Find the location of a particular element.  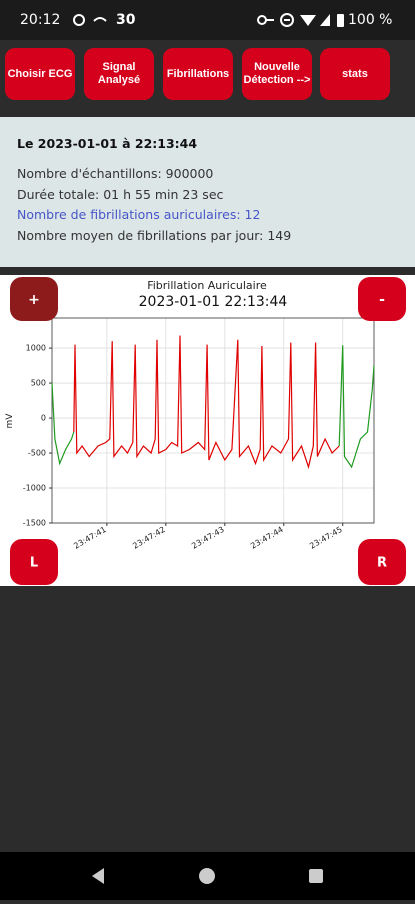

back-button is located at coordinates (98, 876).